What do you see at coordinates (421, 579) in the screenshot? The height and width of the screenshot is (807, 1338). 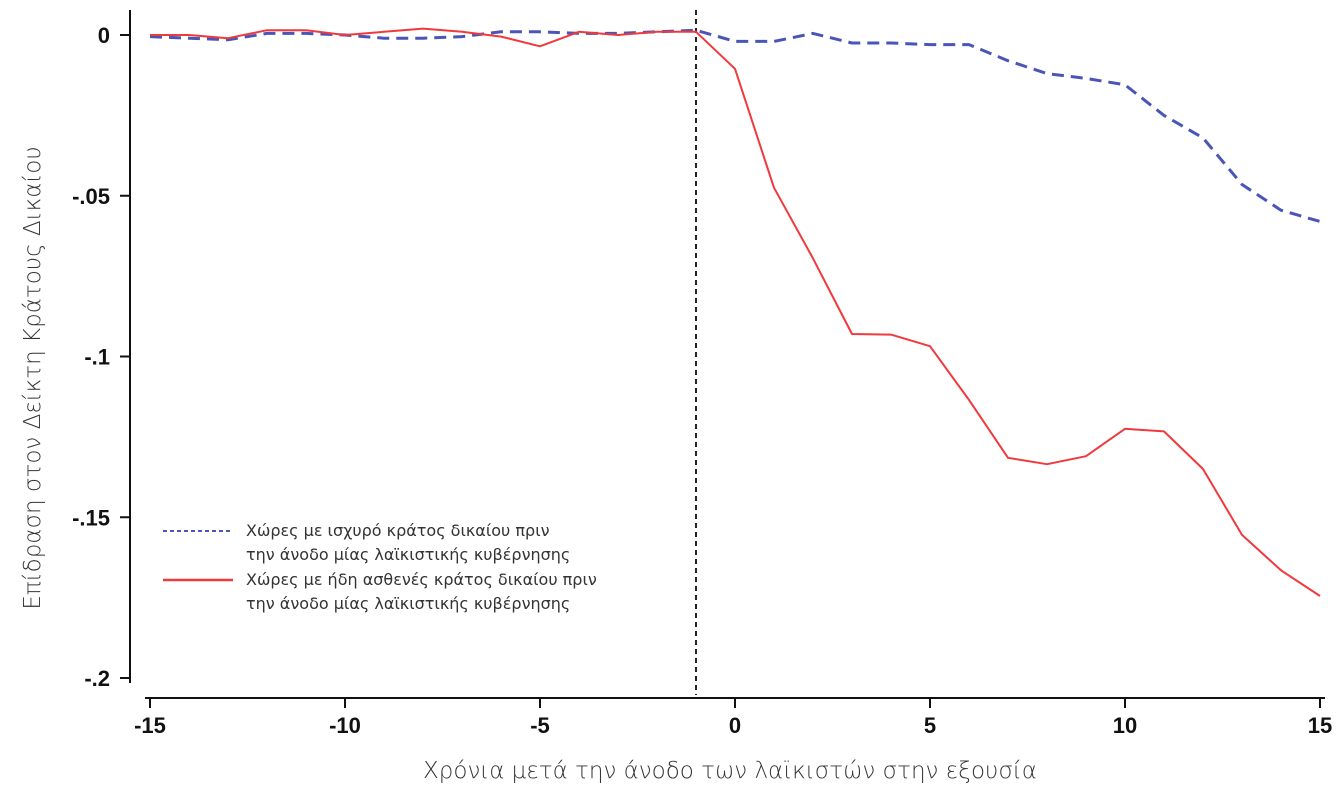 I see `legend-label: Χώρες με ήδη ασθενές κράτος δικαίου πριν` at bounding box center [421, 579].